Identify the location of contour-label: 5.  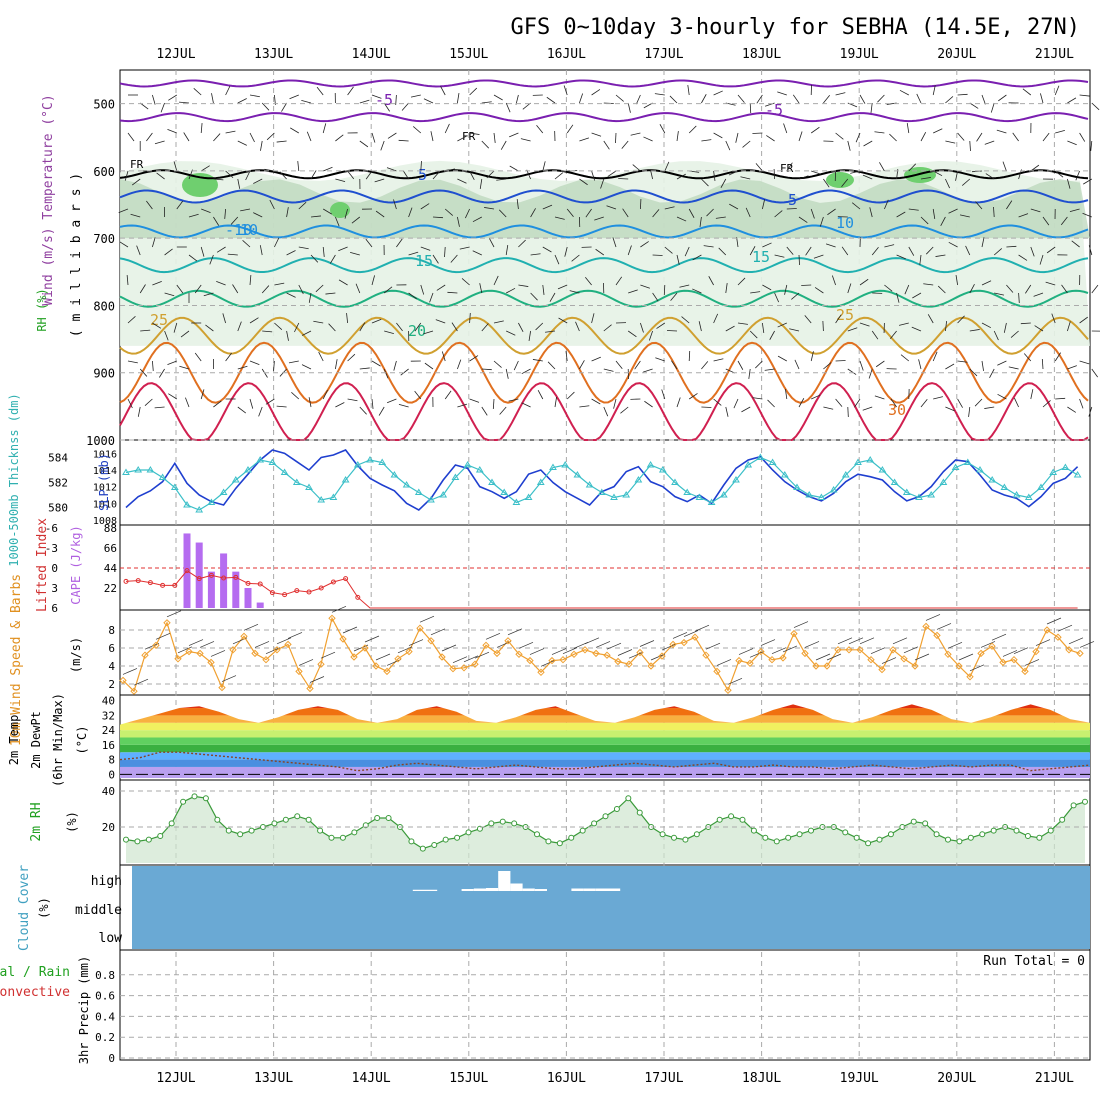
(422, 175).